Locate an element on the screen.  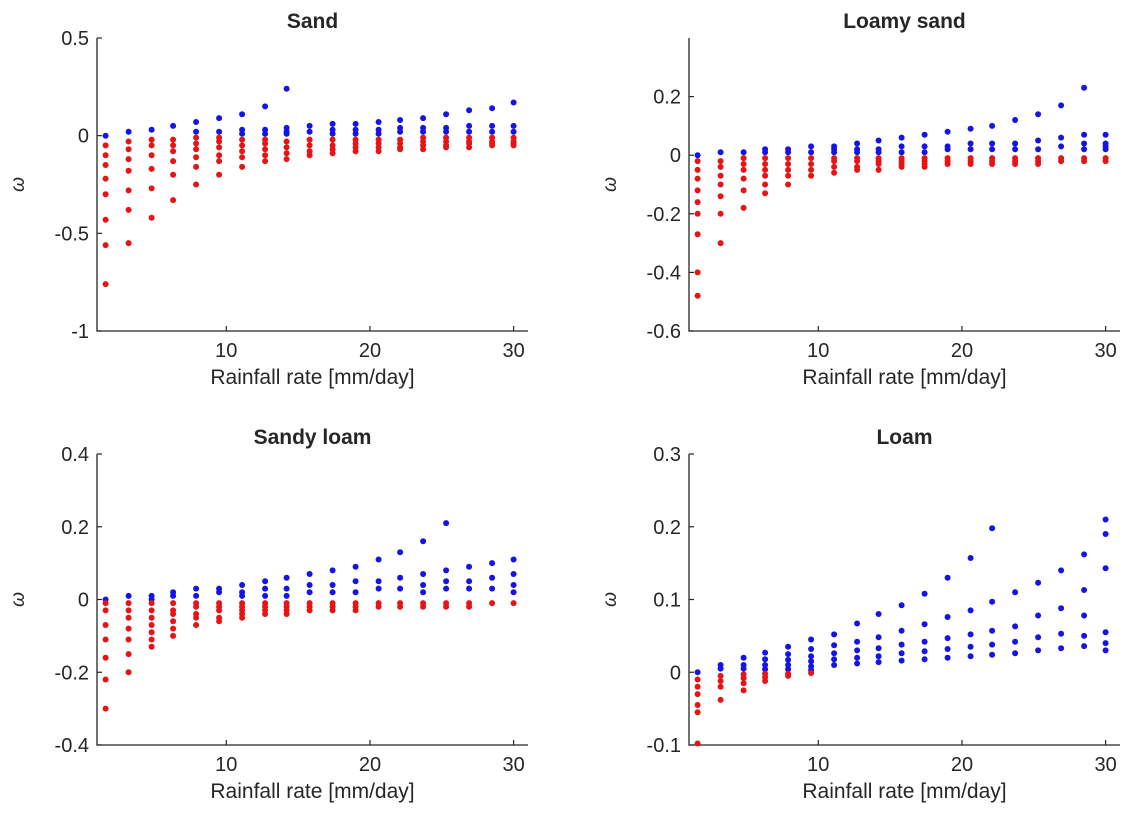
x-tick-label: 10 is located at coordinates (226, 765).